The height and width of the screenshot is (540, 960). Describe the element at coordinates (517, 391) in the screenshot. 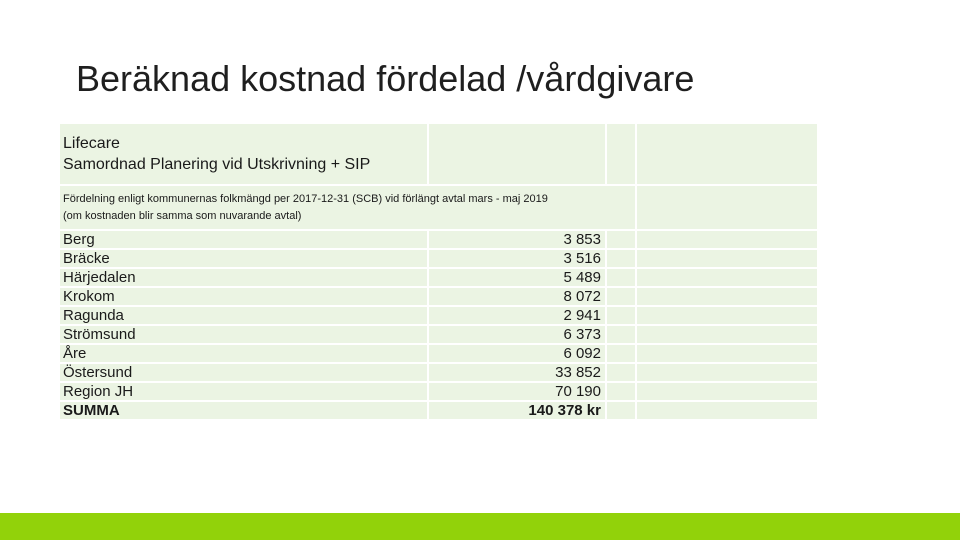

I see `municipality-cost: 70 190` at that location.